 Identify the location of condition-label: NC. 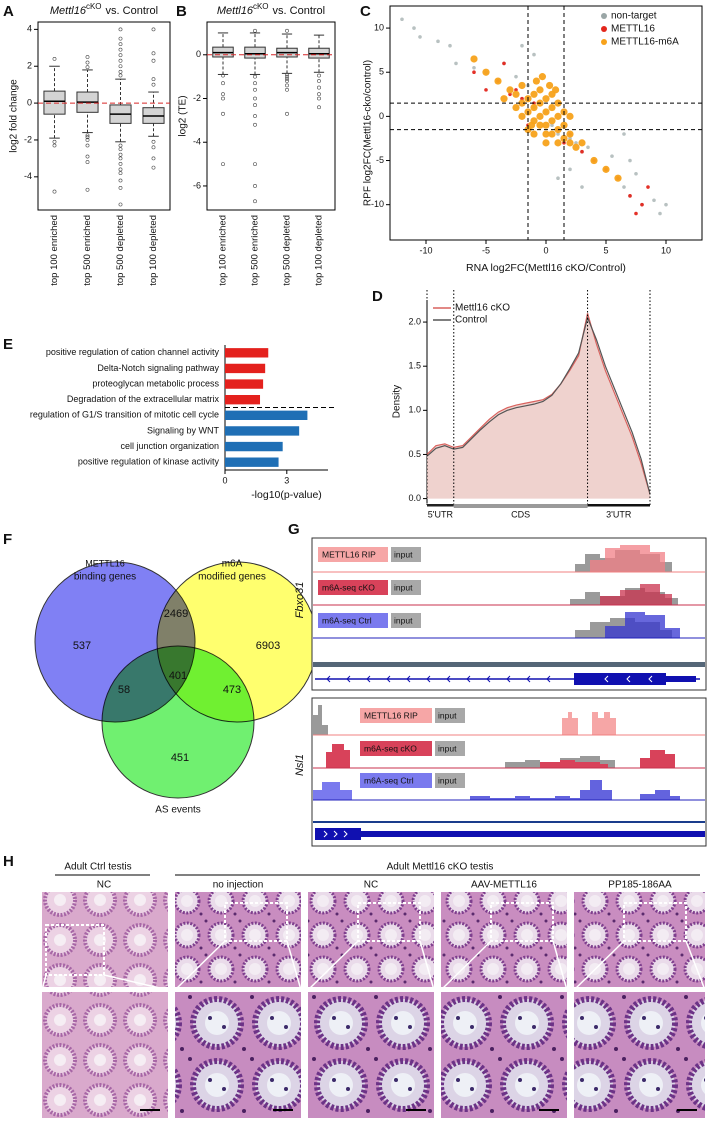
(104, 885).